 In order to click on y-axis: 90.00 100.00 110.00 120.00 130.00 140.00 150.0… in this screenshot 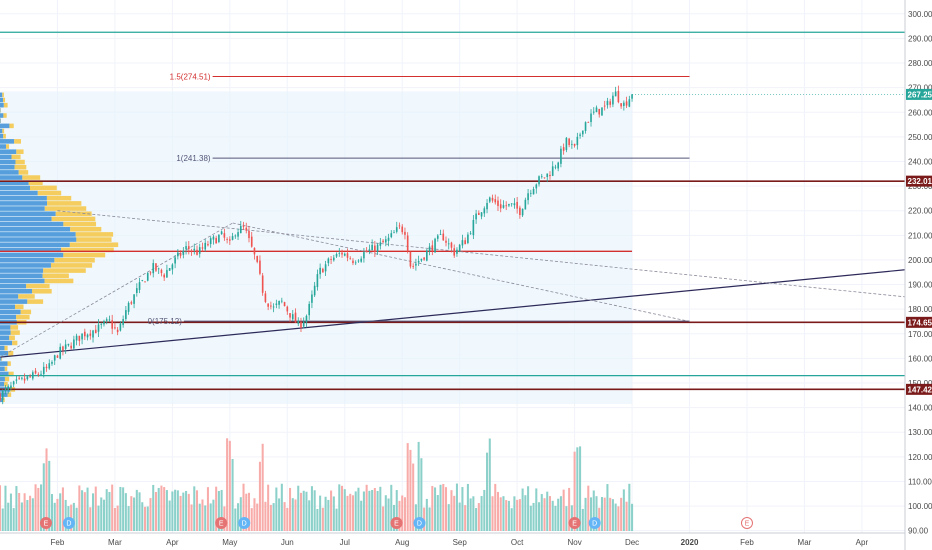, I will do `click(918, 275)`.